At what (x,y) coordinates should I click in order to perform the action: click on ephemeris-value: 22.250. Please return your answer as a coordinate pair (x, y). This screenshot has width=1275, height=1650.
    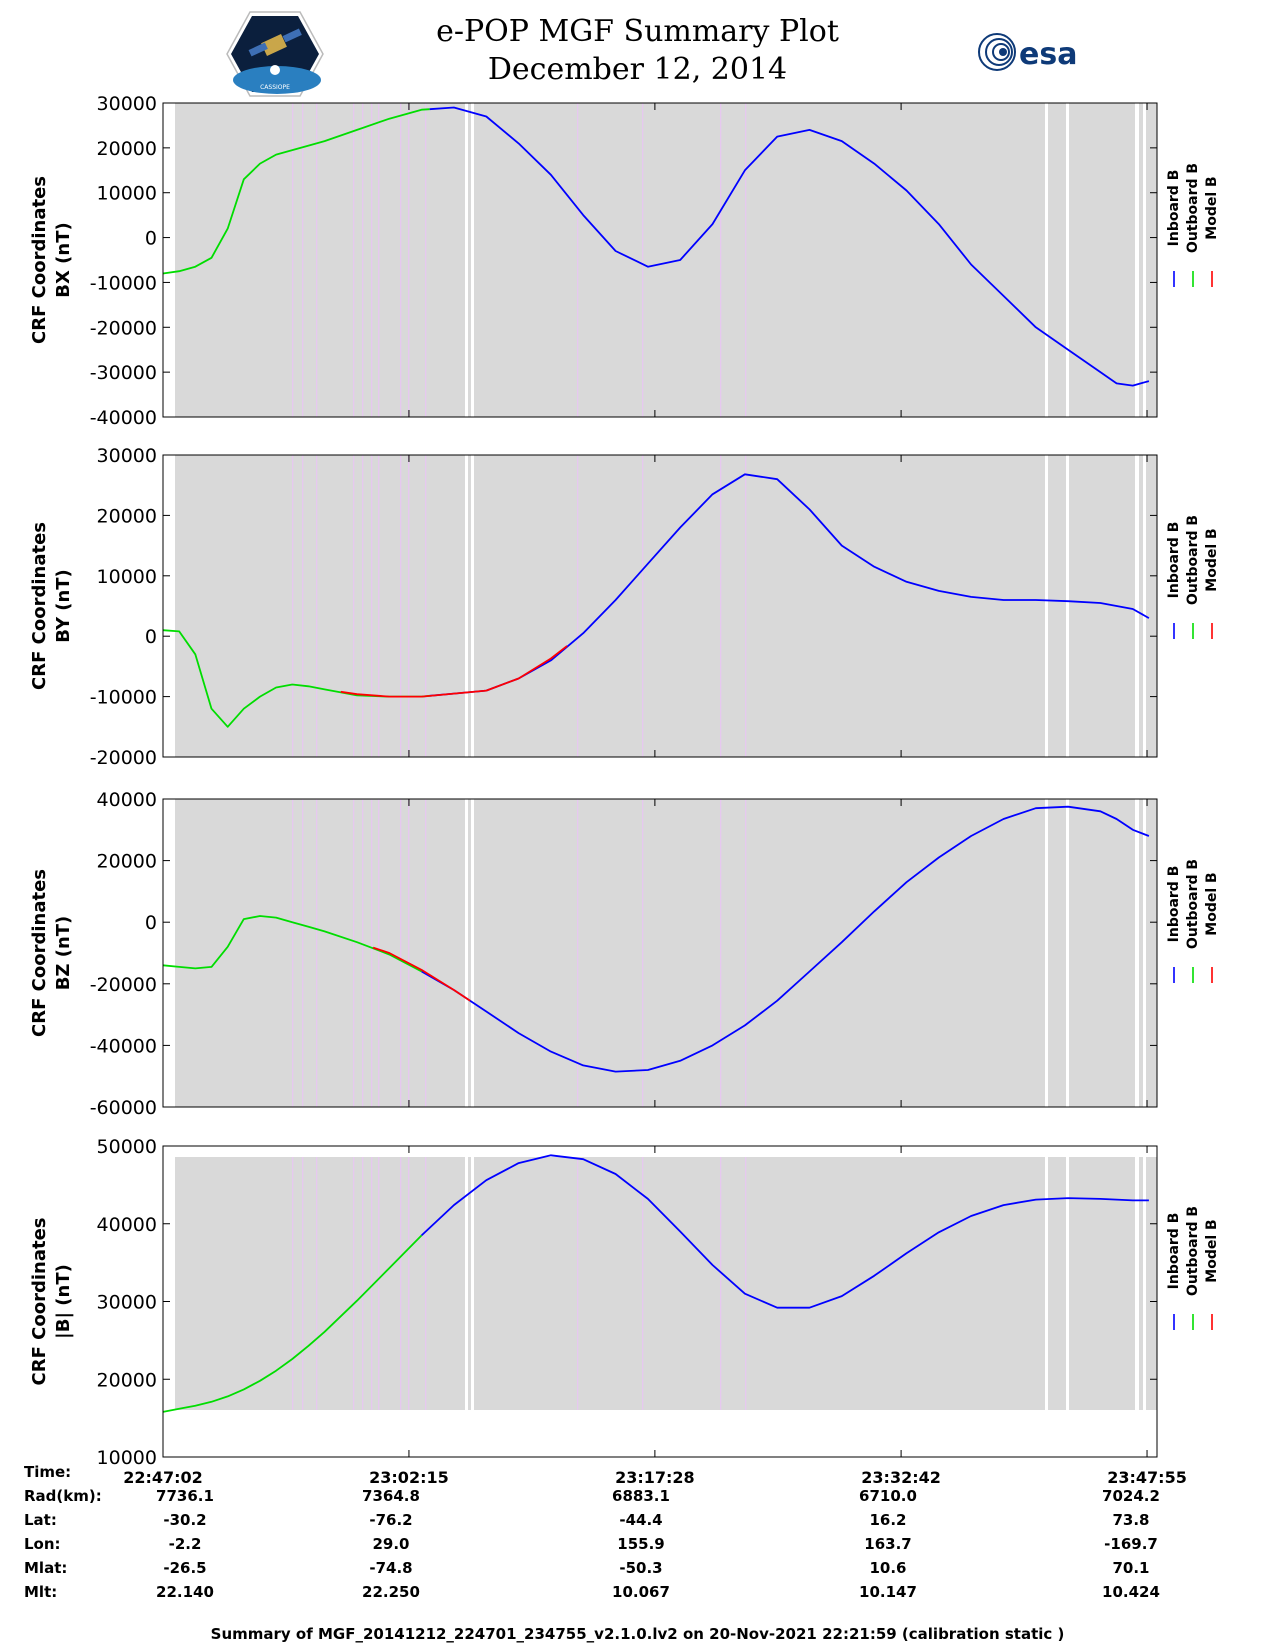
    Looking at the image, I should click on (391, 1592).